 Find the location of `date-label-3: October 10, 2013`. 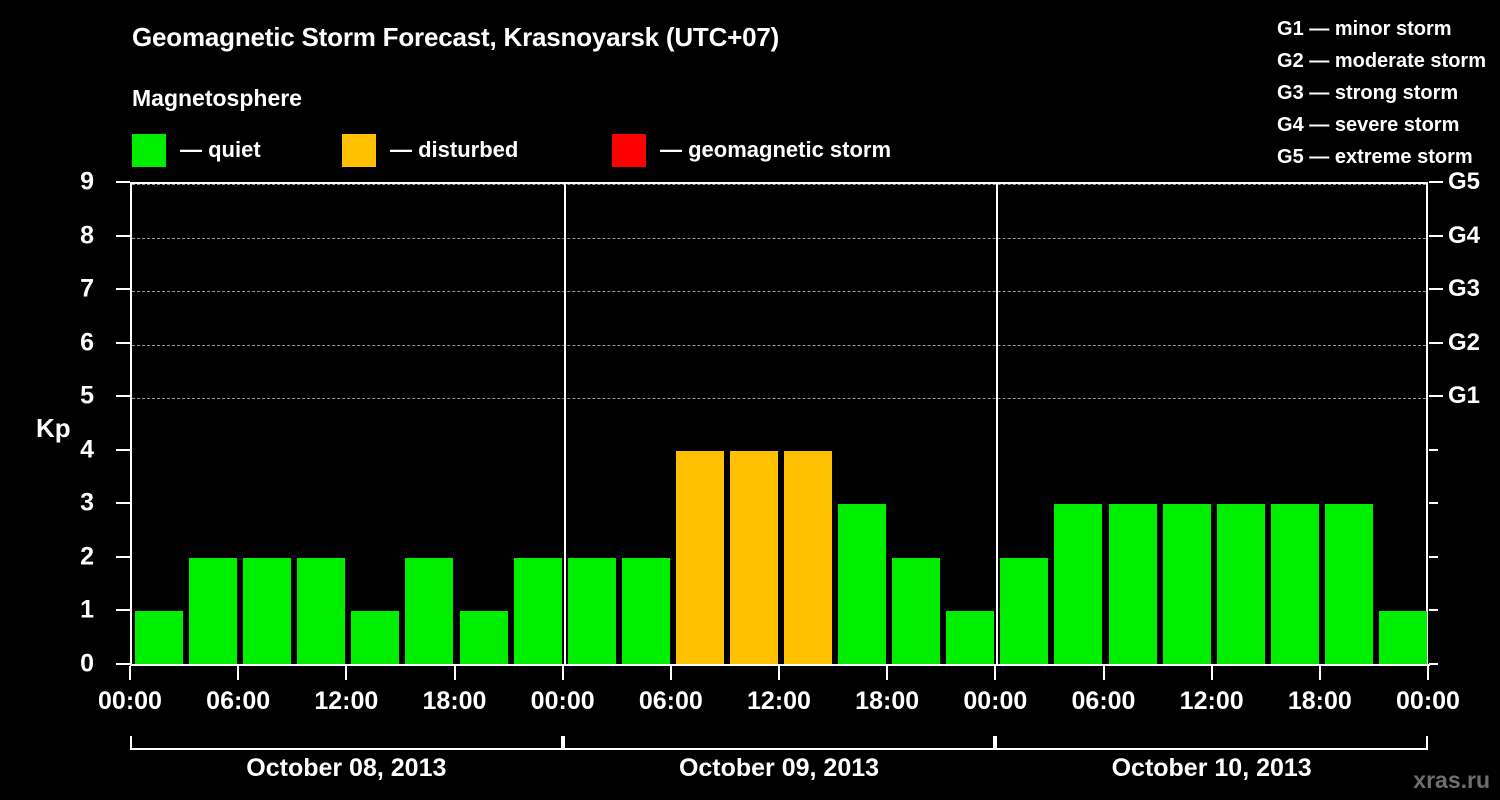

date-label-3: October 10, 2013 is located at coordinates (1211, 768).